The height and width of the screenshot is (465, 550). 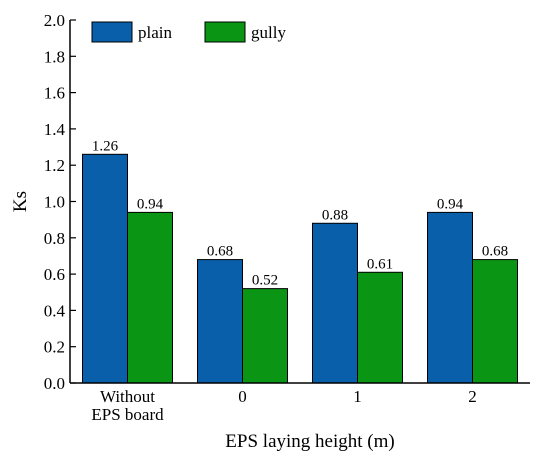 I want to click on y-tick-label: 1.4, so click(x=55, y=129).